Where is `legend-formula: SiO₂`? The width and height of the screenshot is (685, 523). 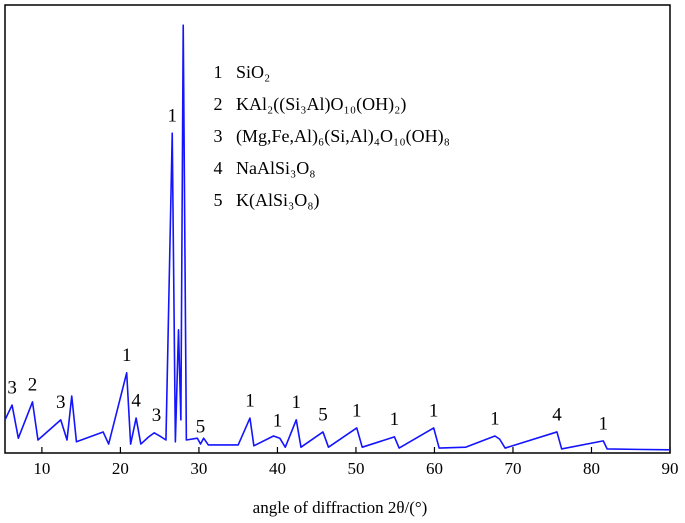
legend-formula: SiO₂ is located at coordinates (253, 72).